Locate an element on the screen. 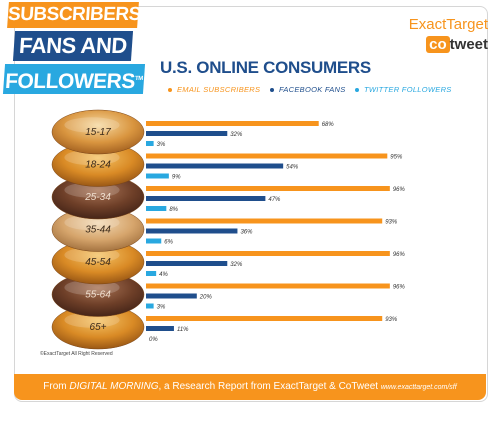 The width and height of the screenshot is (500, 432). bar-facebook-65+ is located at coordinates (160, 328).